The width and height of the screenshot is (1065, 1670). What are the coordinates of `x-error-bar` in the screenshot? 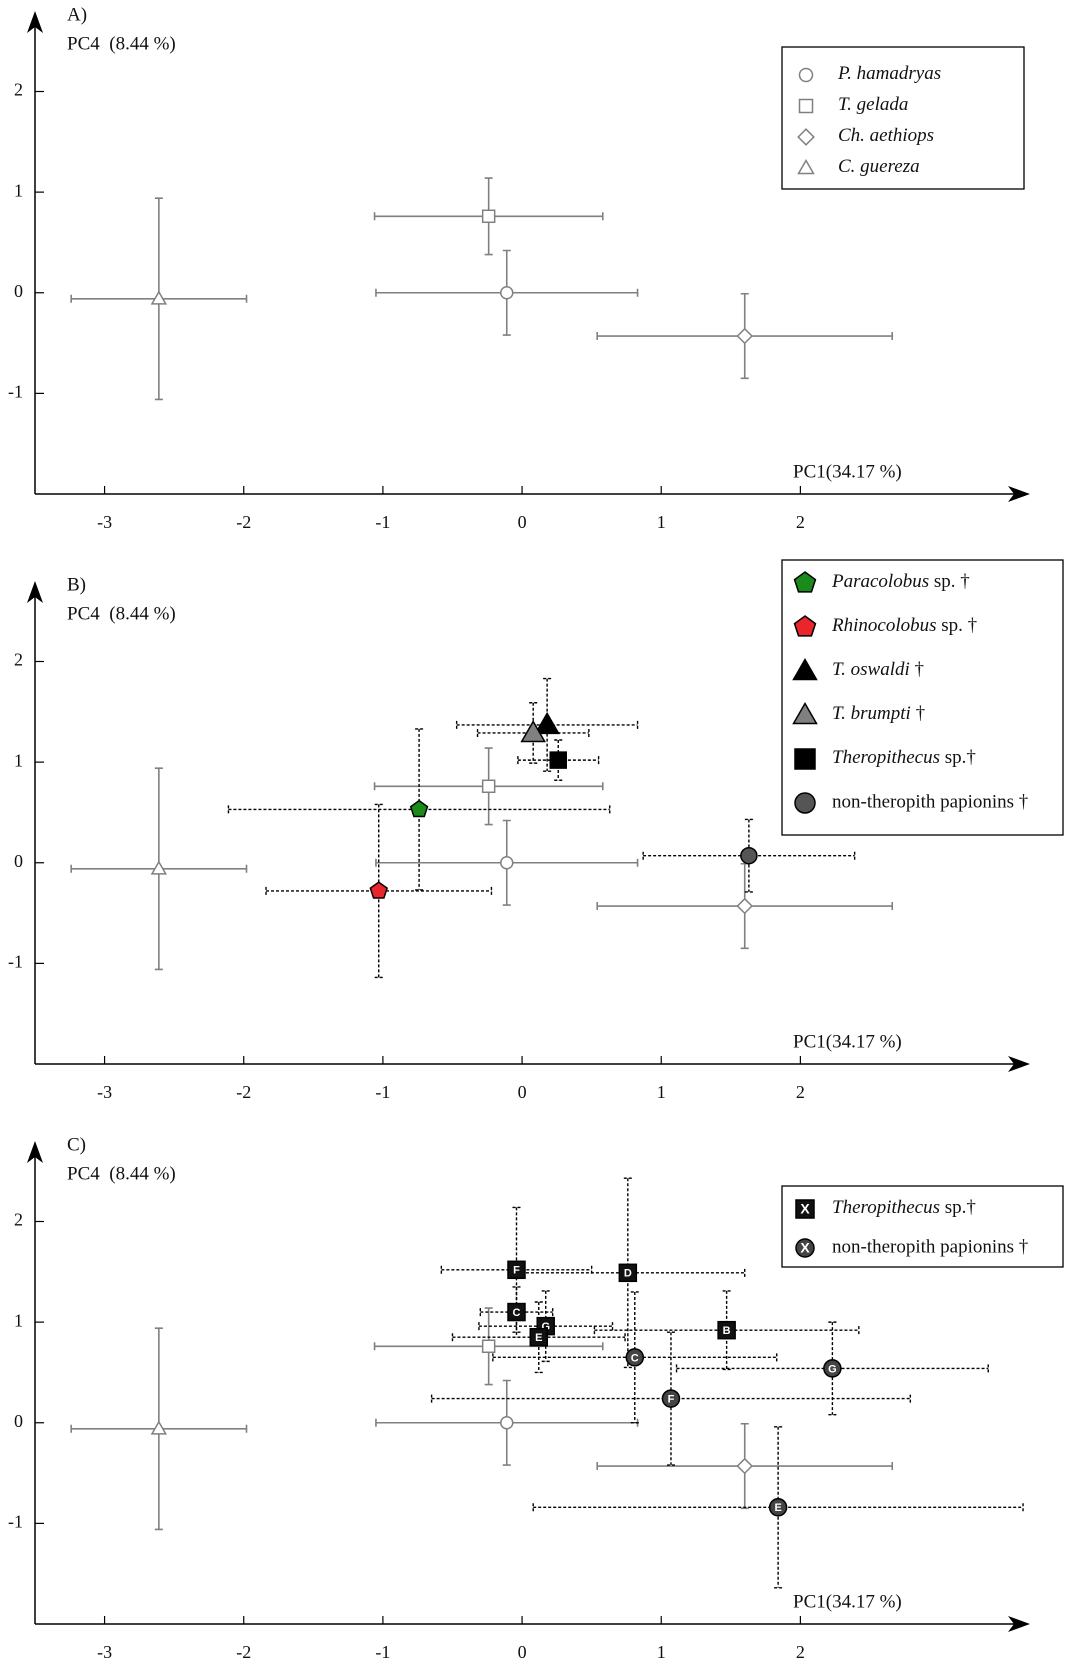 It's located at (778, 1507).